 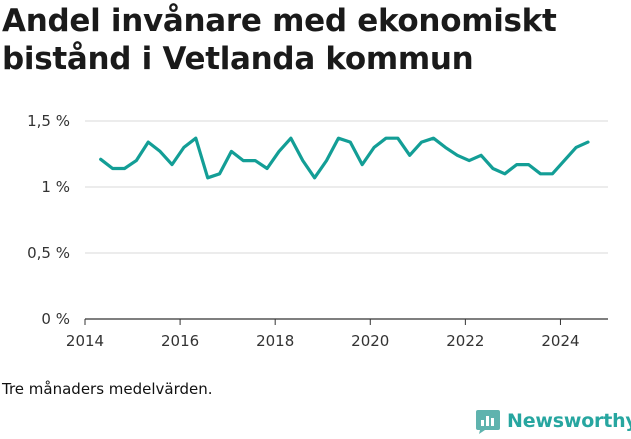 What do you see at coordinates (107, 389) in the screenshot?
I see `footnote: Tre månaders medelvärden.` at bounding box center [107, 389].